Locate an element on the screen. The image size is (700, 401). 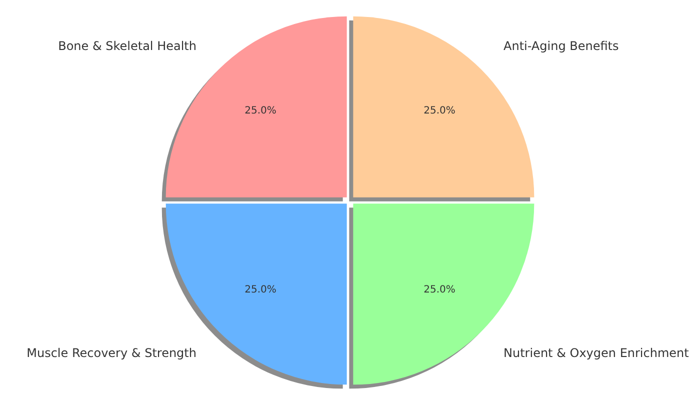
slice-label: Bone & Skeletal Health is located at coordinates (127, 46).